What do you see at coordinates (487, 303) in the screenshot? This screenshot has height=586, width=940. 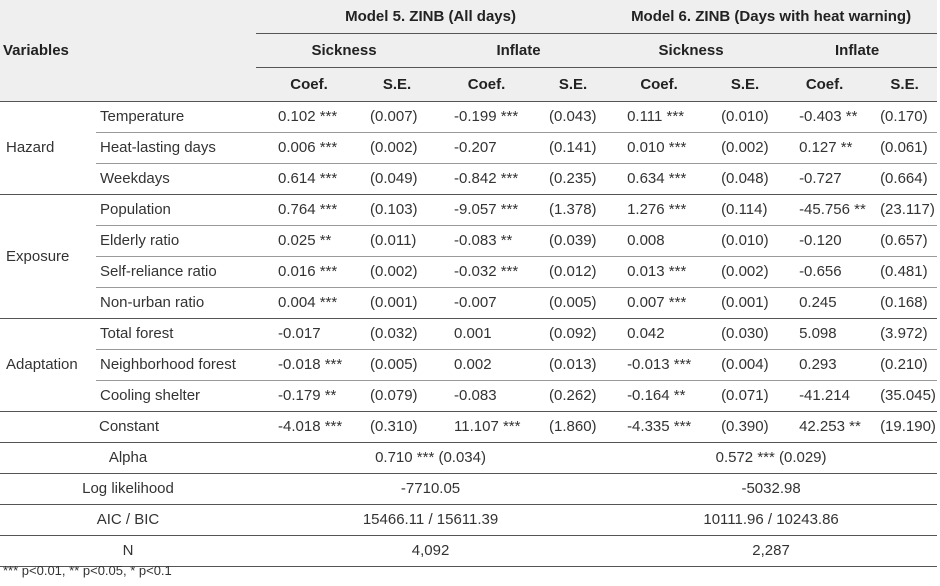 I see `cell: -0.007` at bounding box center [487, 303].